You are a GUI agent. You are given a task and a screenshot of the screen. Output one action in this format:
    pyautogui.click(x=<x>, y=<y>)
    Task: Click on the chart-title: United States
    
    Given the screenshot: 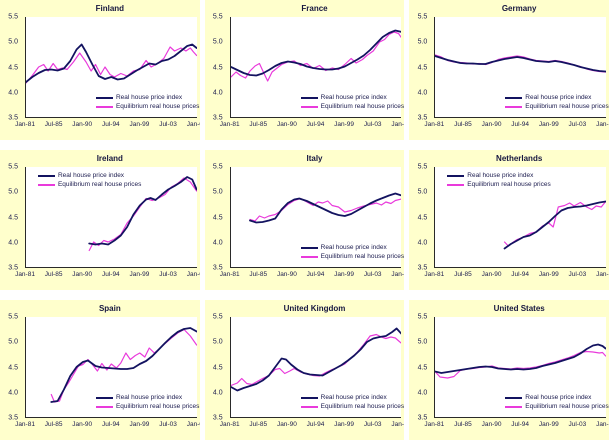 What is the action you would take?
    pyautogui.click(x=519, y=308)
    